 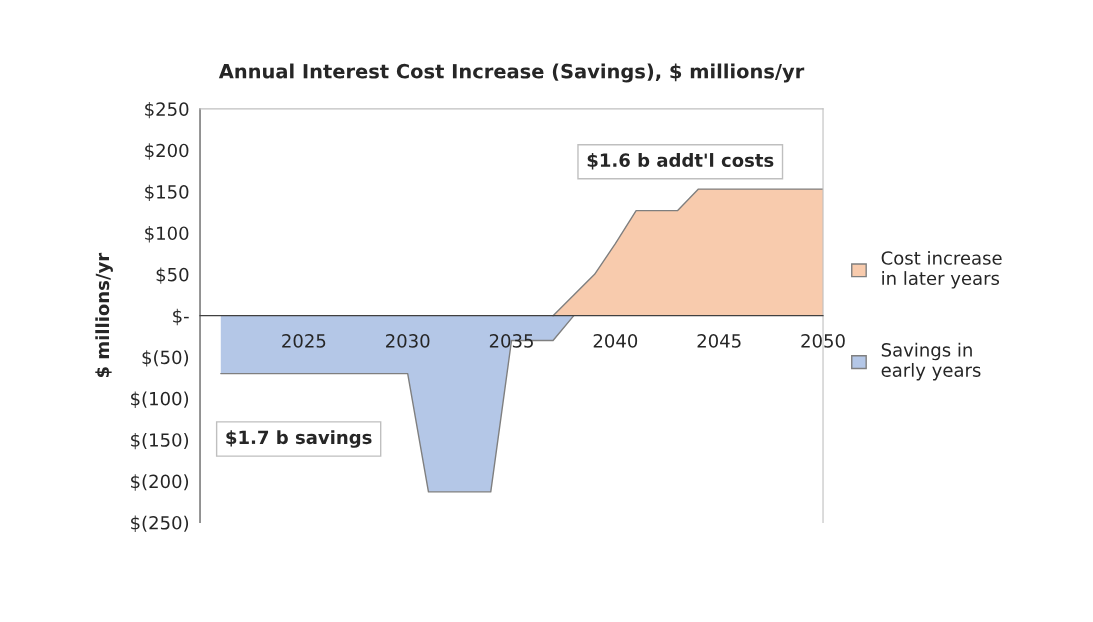 What do you see at coordinates (104, 315) in the screenshot?
I see `y-axis-title: $ millions/yr` at bounding box center [104, 315].